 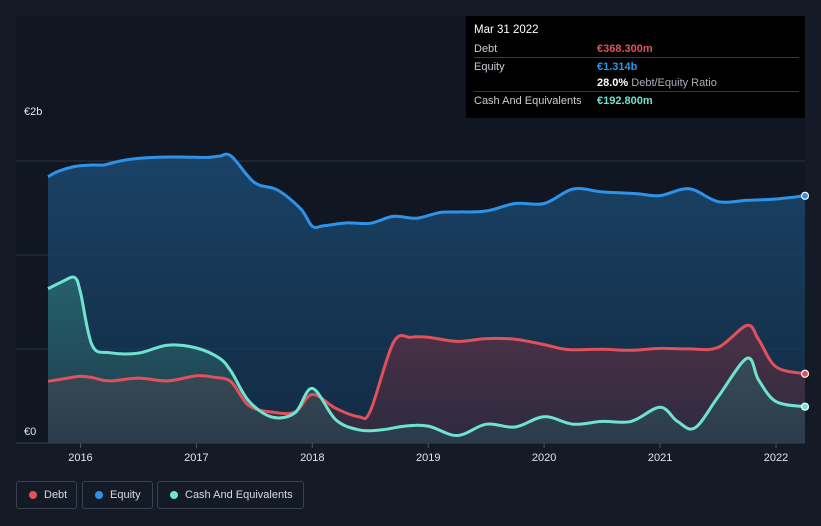 I want to click on tooltip-row-ratio: 28.0% Debt/Equity Ratio, so click(x=636, y=82).